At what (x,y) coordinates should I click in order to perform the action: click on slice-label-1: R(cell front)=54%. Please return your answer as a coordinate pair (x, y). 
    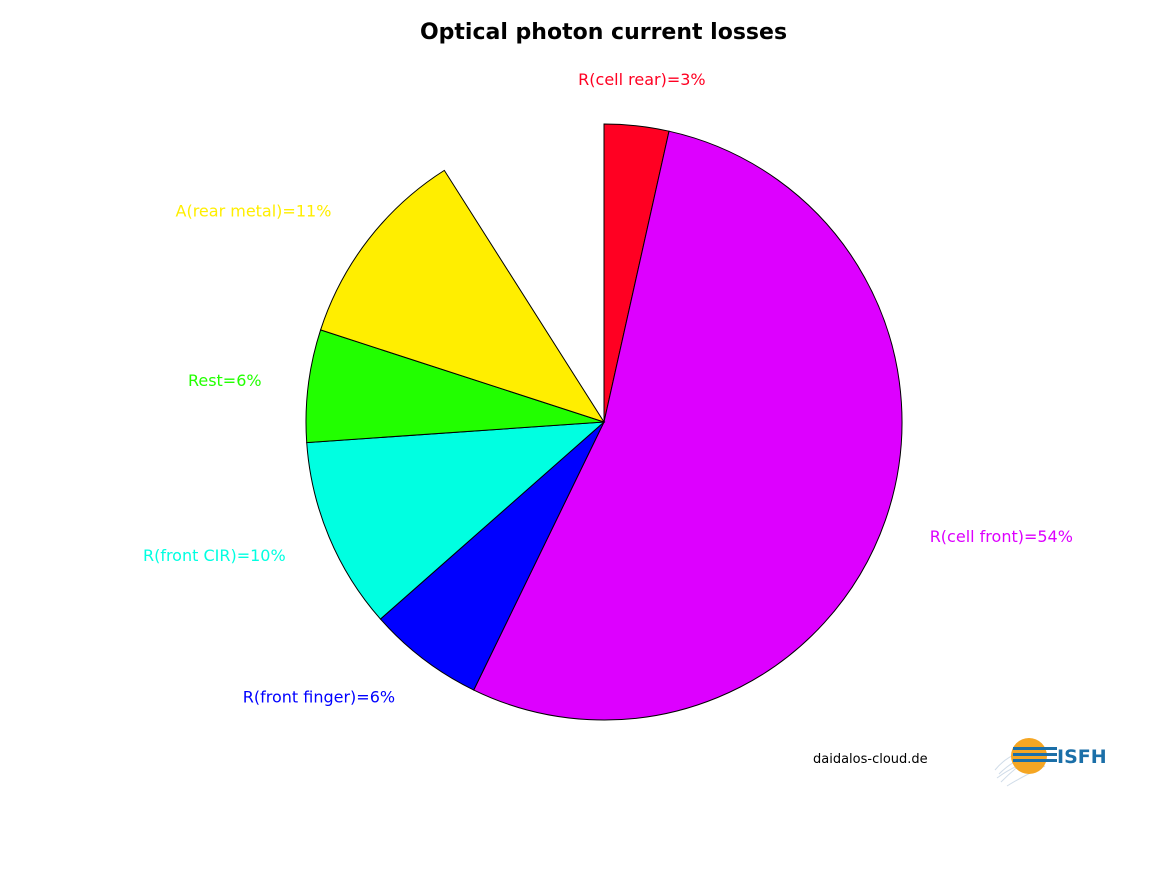
    Looking at the image, I should click on (1001, 536).